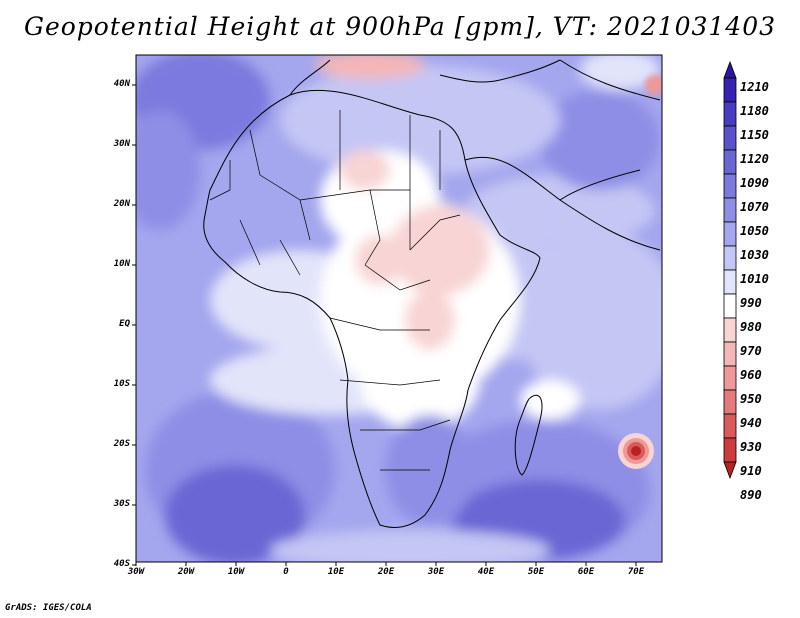 The width and height of the screenshot is (800, 618). I want to click on colorbar-label: 990, so click(751, 303).